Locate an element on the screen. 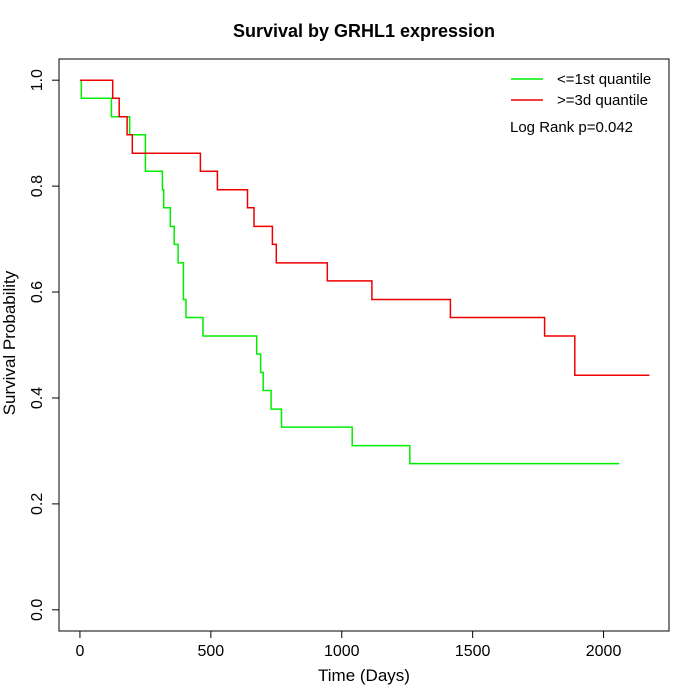  y-tick-label: 0.6 is located at coordinates (37, 292).